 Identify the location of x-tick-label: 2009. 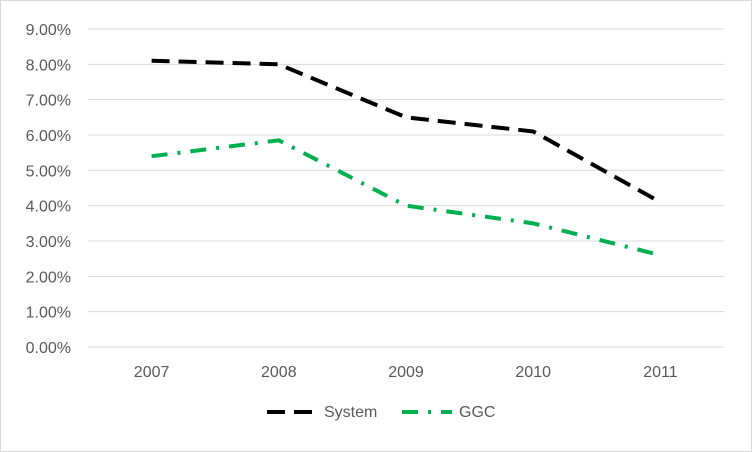
(406, 372).